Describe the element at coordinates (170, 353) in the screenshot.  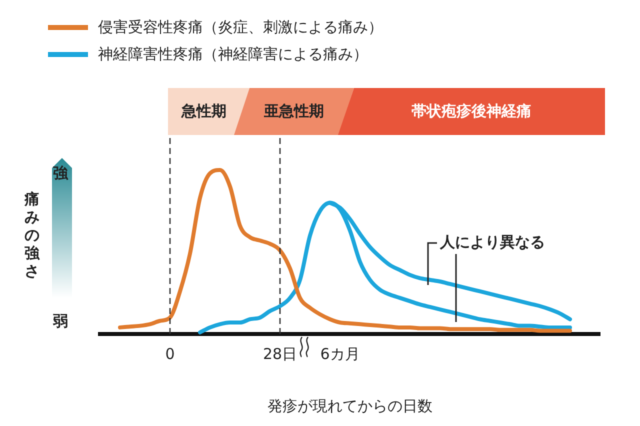
I see `x-tick-label: 0` at that location.